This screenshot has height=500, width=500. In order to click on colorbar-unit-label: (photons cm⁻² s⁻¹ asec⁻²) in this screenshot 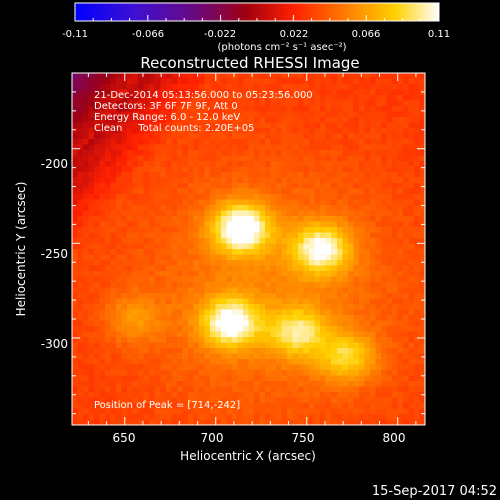, I will do `click(281, 47)`.